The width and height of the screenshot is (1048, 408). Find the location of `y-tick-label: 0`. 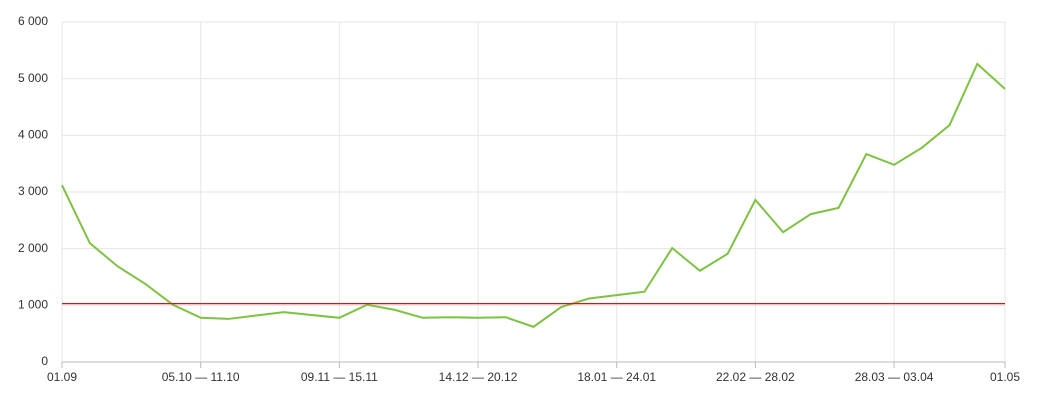

y-tick-label: 0 is located at coordinates (44, 361).